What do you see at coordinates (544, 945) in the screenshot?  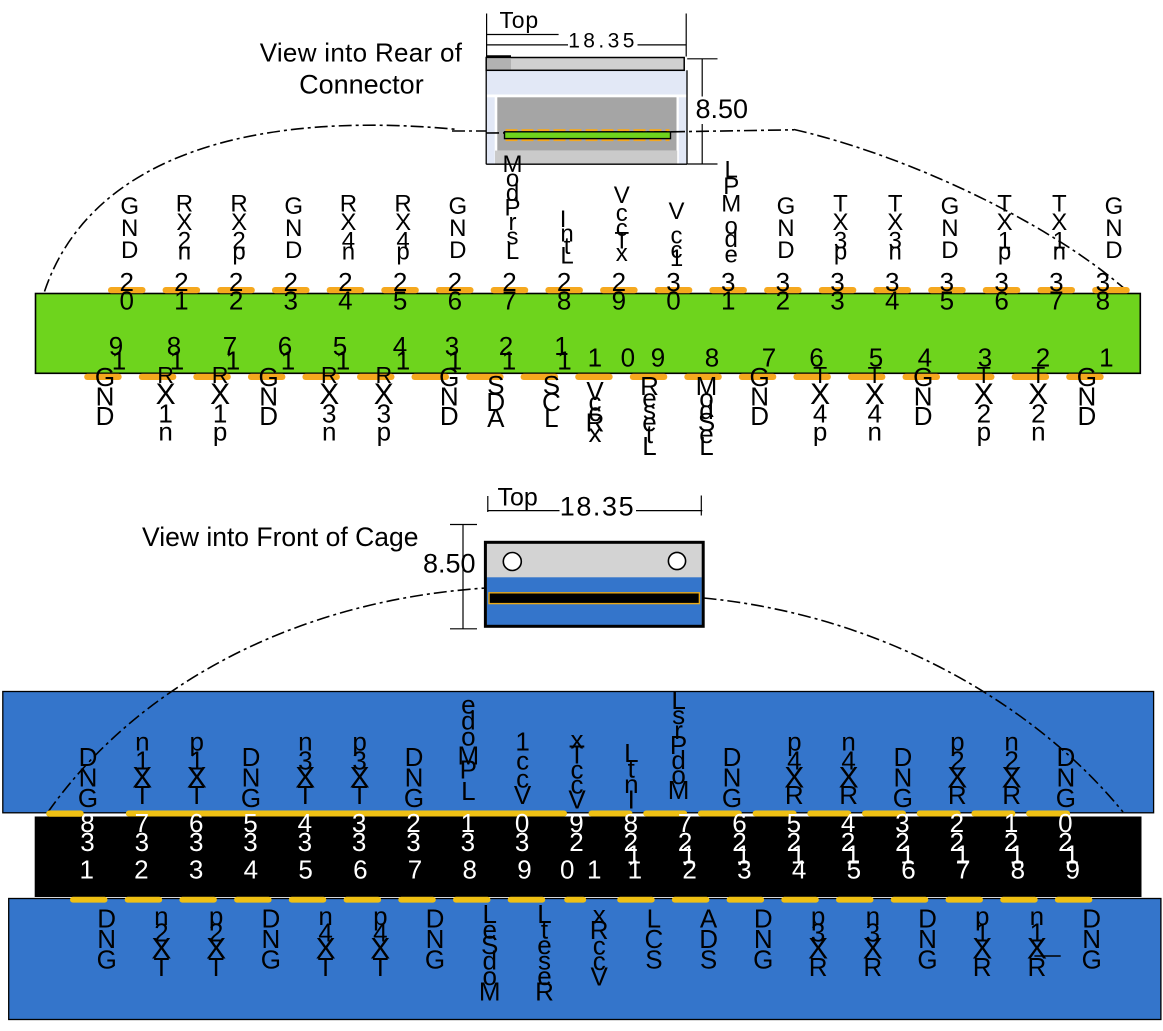 I see `svg-text: e` at bounding box center [544, 945].